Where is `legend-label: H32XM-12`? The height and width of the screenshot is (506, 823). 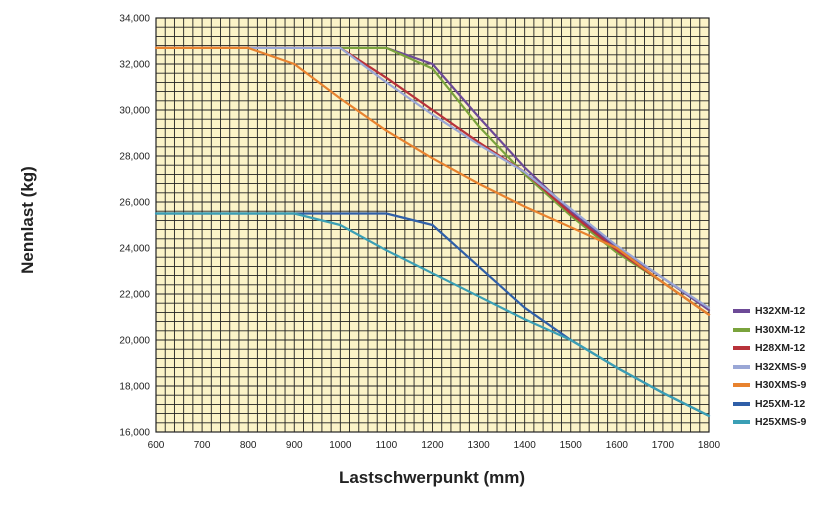 legend-label: H32XM-12 is located at coordinates (780, 311).